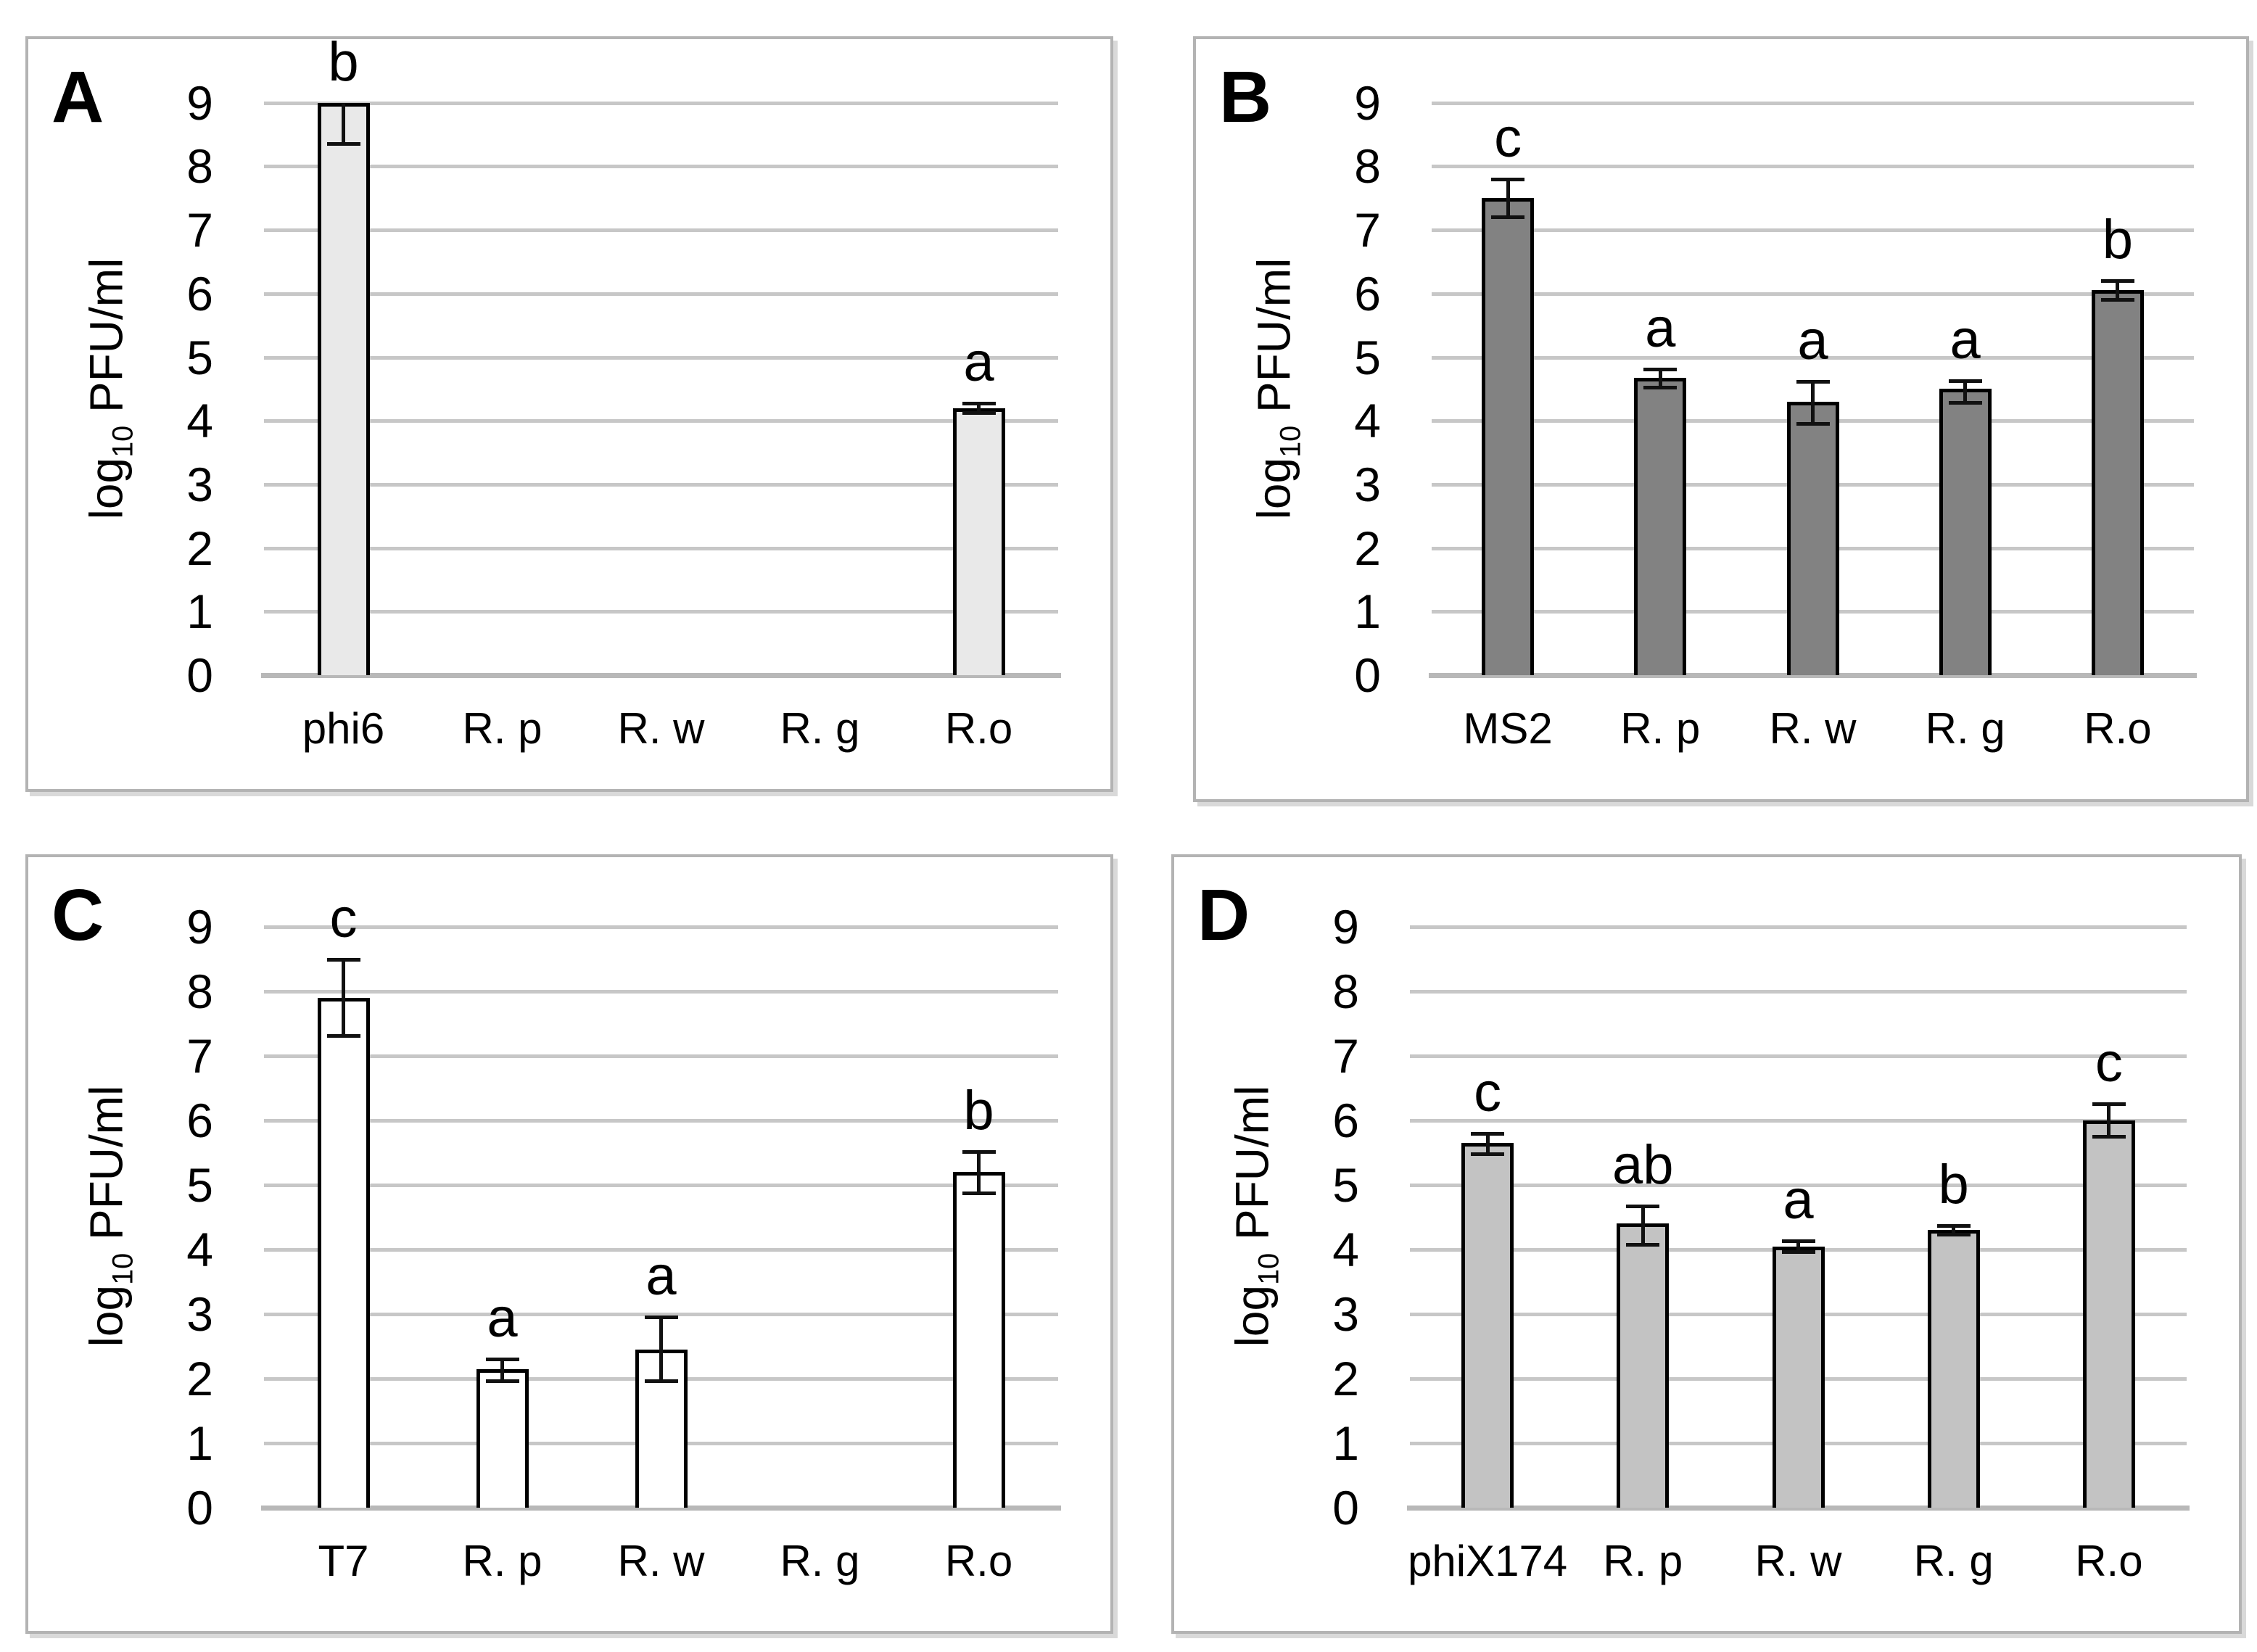 The width and height of the screenshot is (2257, 1652). I want to click on y-tick-label: 5, so click(199, 357).